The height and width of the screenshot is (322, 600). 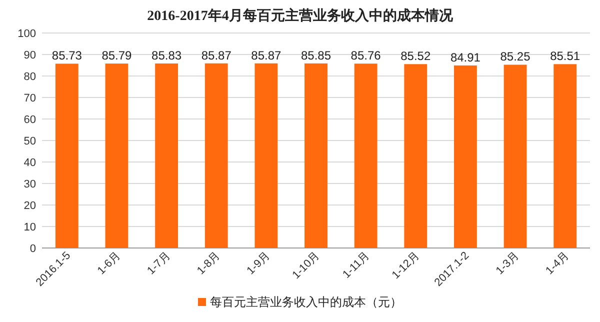 I want to click on x-tick-label: 1-7月, so click(x=159, y=264).